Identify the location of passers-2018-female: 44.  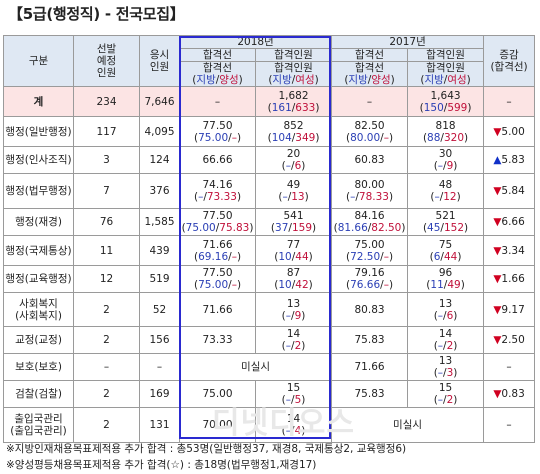
(302, 256).